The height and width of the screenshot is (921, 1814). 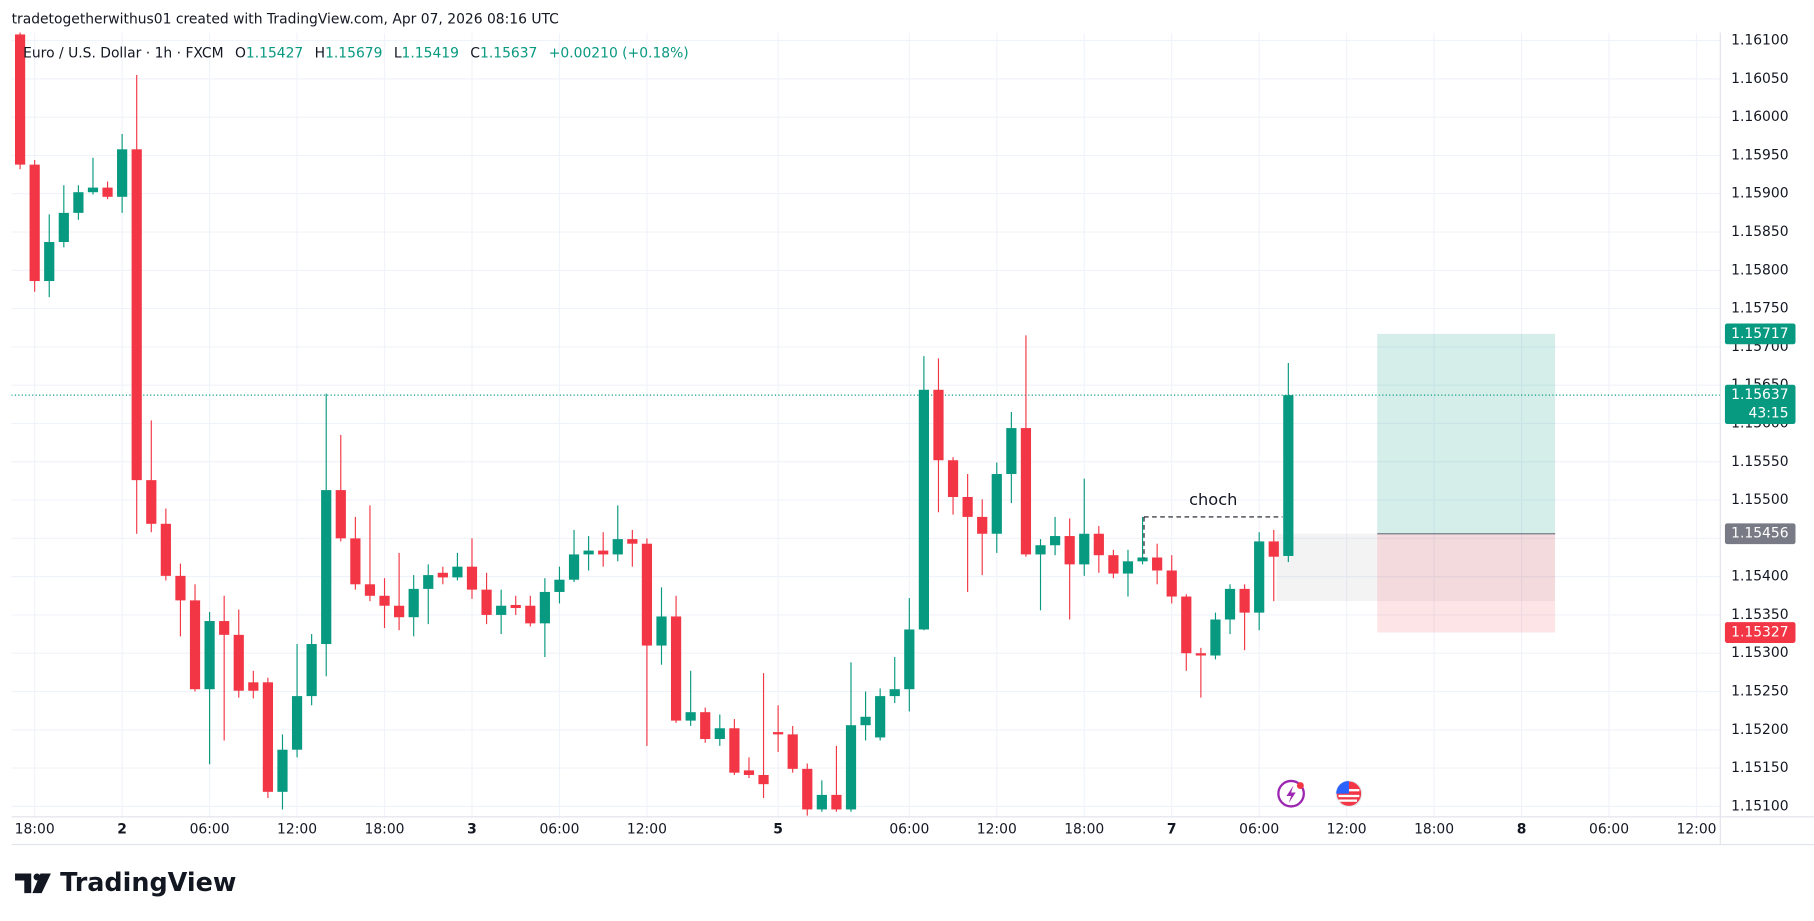 What do you see at coordinates (125, 883) in the screenshot?
I see `tradingview-logo: TradingView` at bounding box center [125, 883].